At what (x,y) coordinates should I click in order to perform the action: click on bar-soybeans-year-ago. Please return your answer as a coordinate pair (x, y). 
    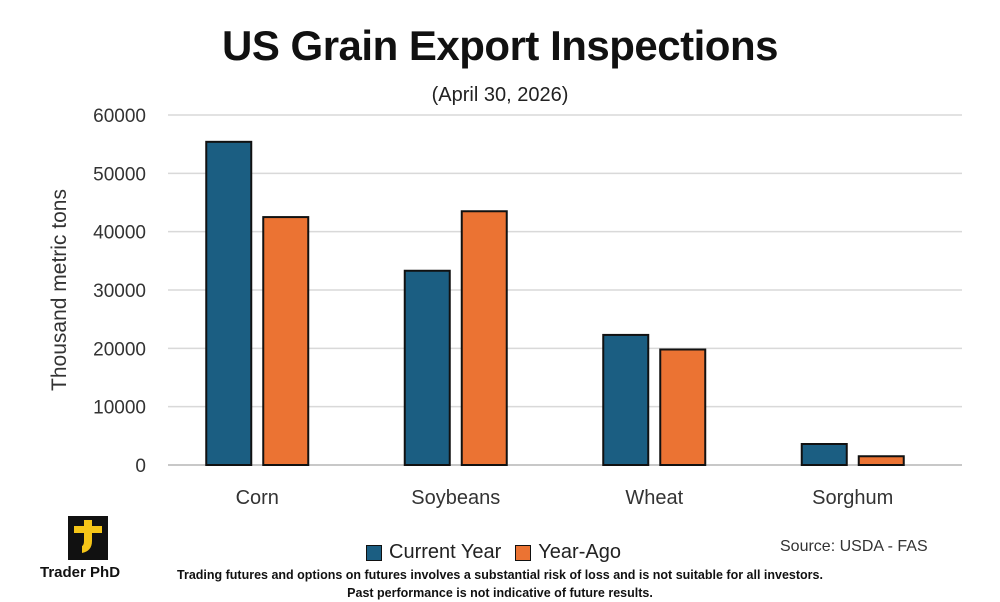
    Looking at the image, I should click on (484, 338).